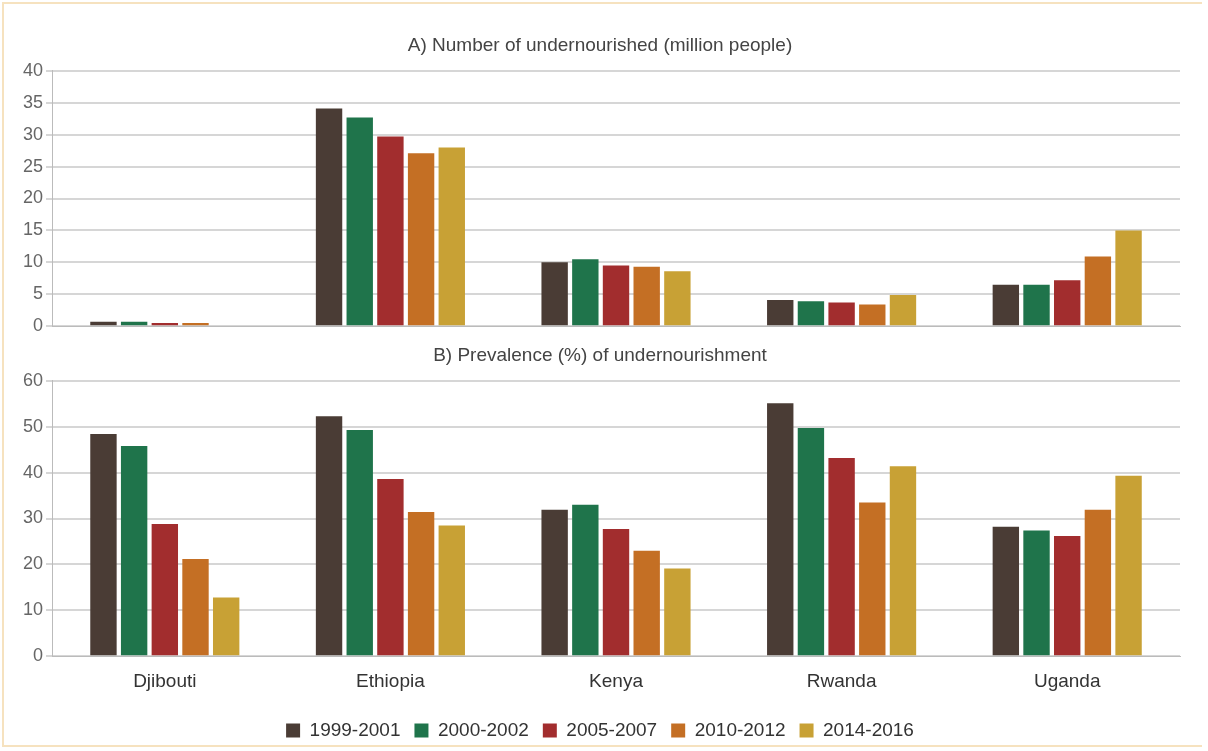  What do you see at coordinates (600, 44) in the screenshot?
I see `chart-title: A) Number of undernourished (million people)` at bounding box center [600, 44].